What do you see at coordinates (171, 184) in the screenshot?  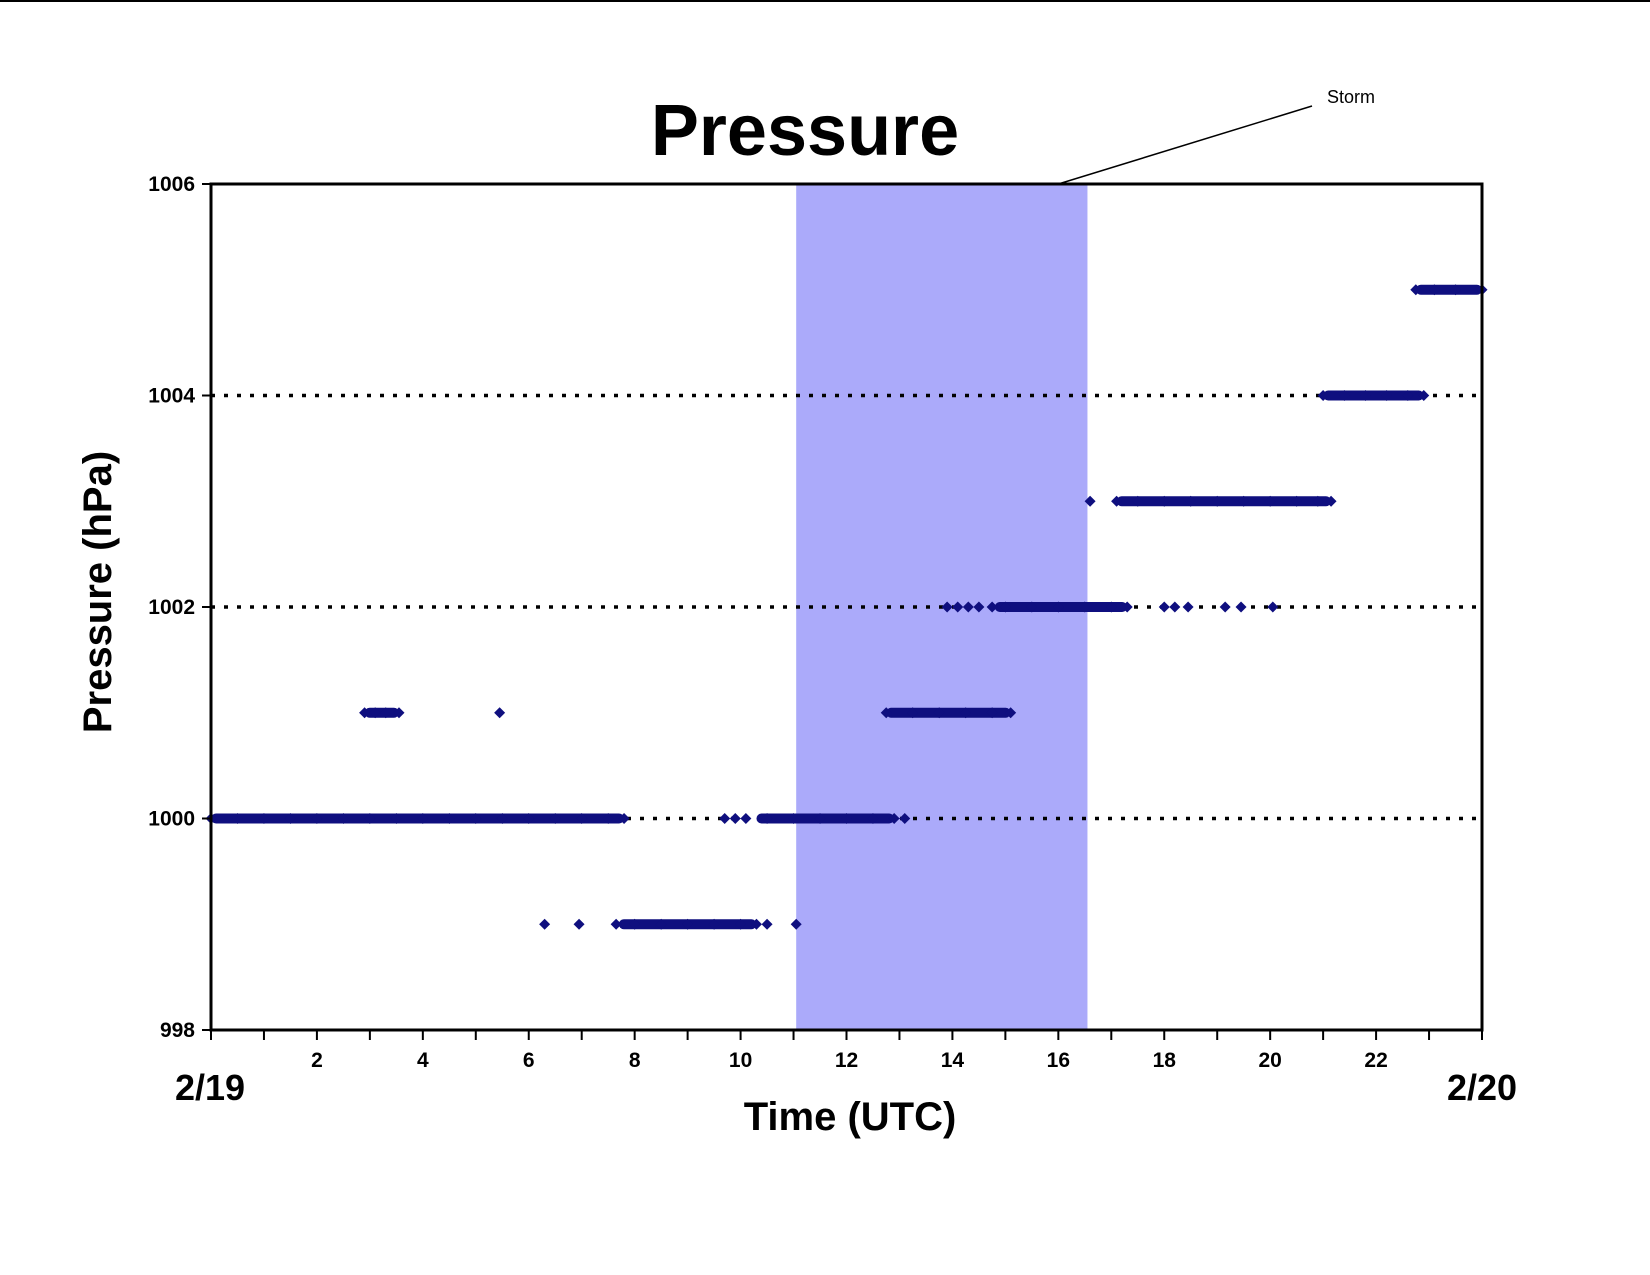 I see `y-tick-label: 1006` at bounding box center [171, 184].